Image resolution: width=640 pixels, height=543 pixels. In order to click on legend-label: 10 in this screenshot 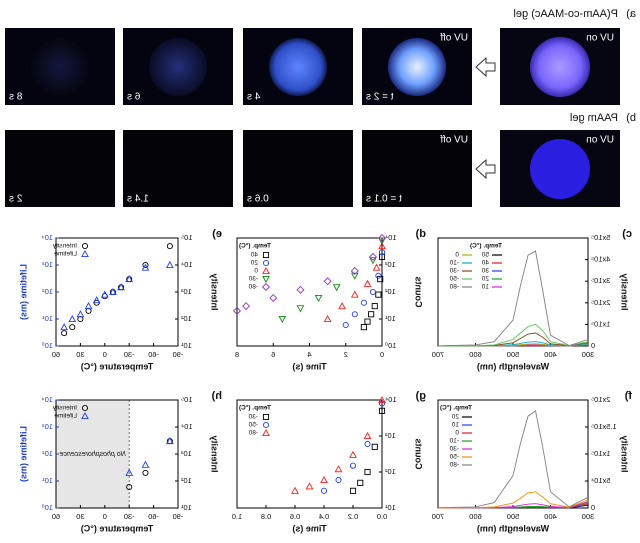, I will do `click(455, 425)`.